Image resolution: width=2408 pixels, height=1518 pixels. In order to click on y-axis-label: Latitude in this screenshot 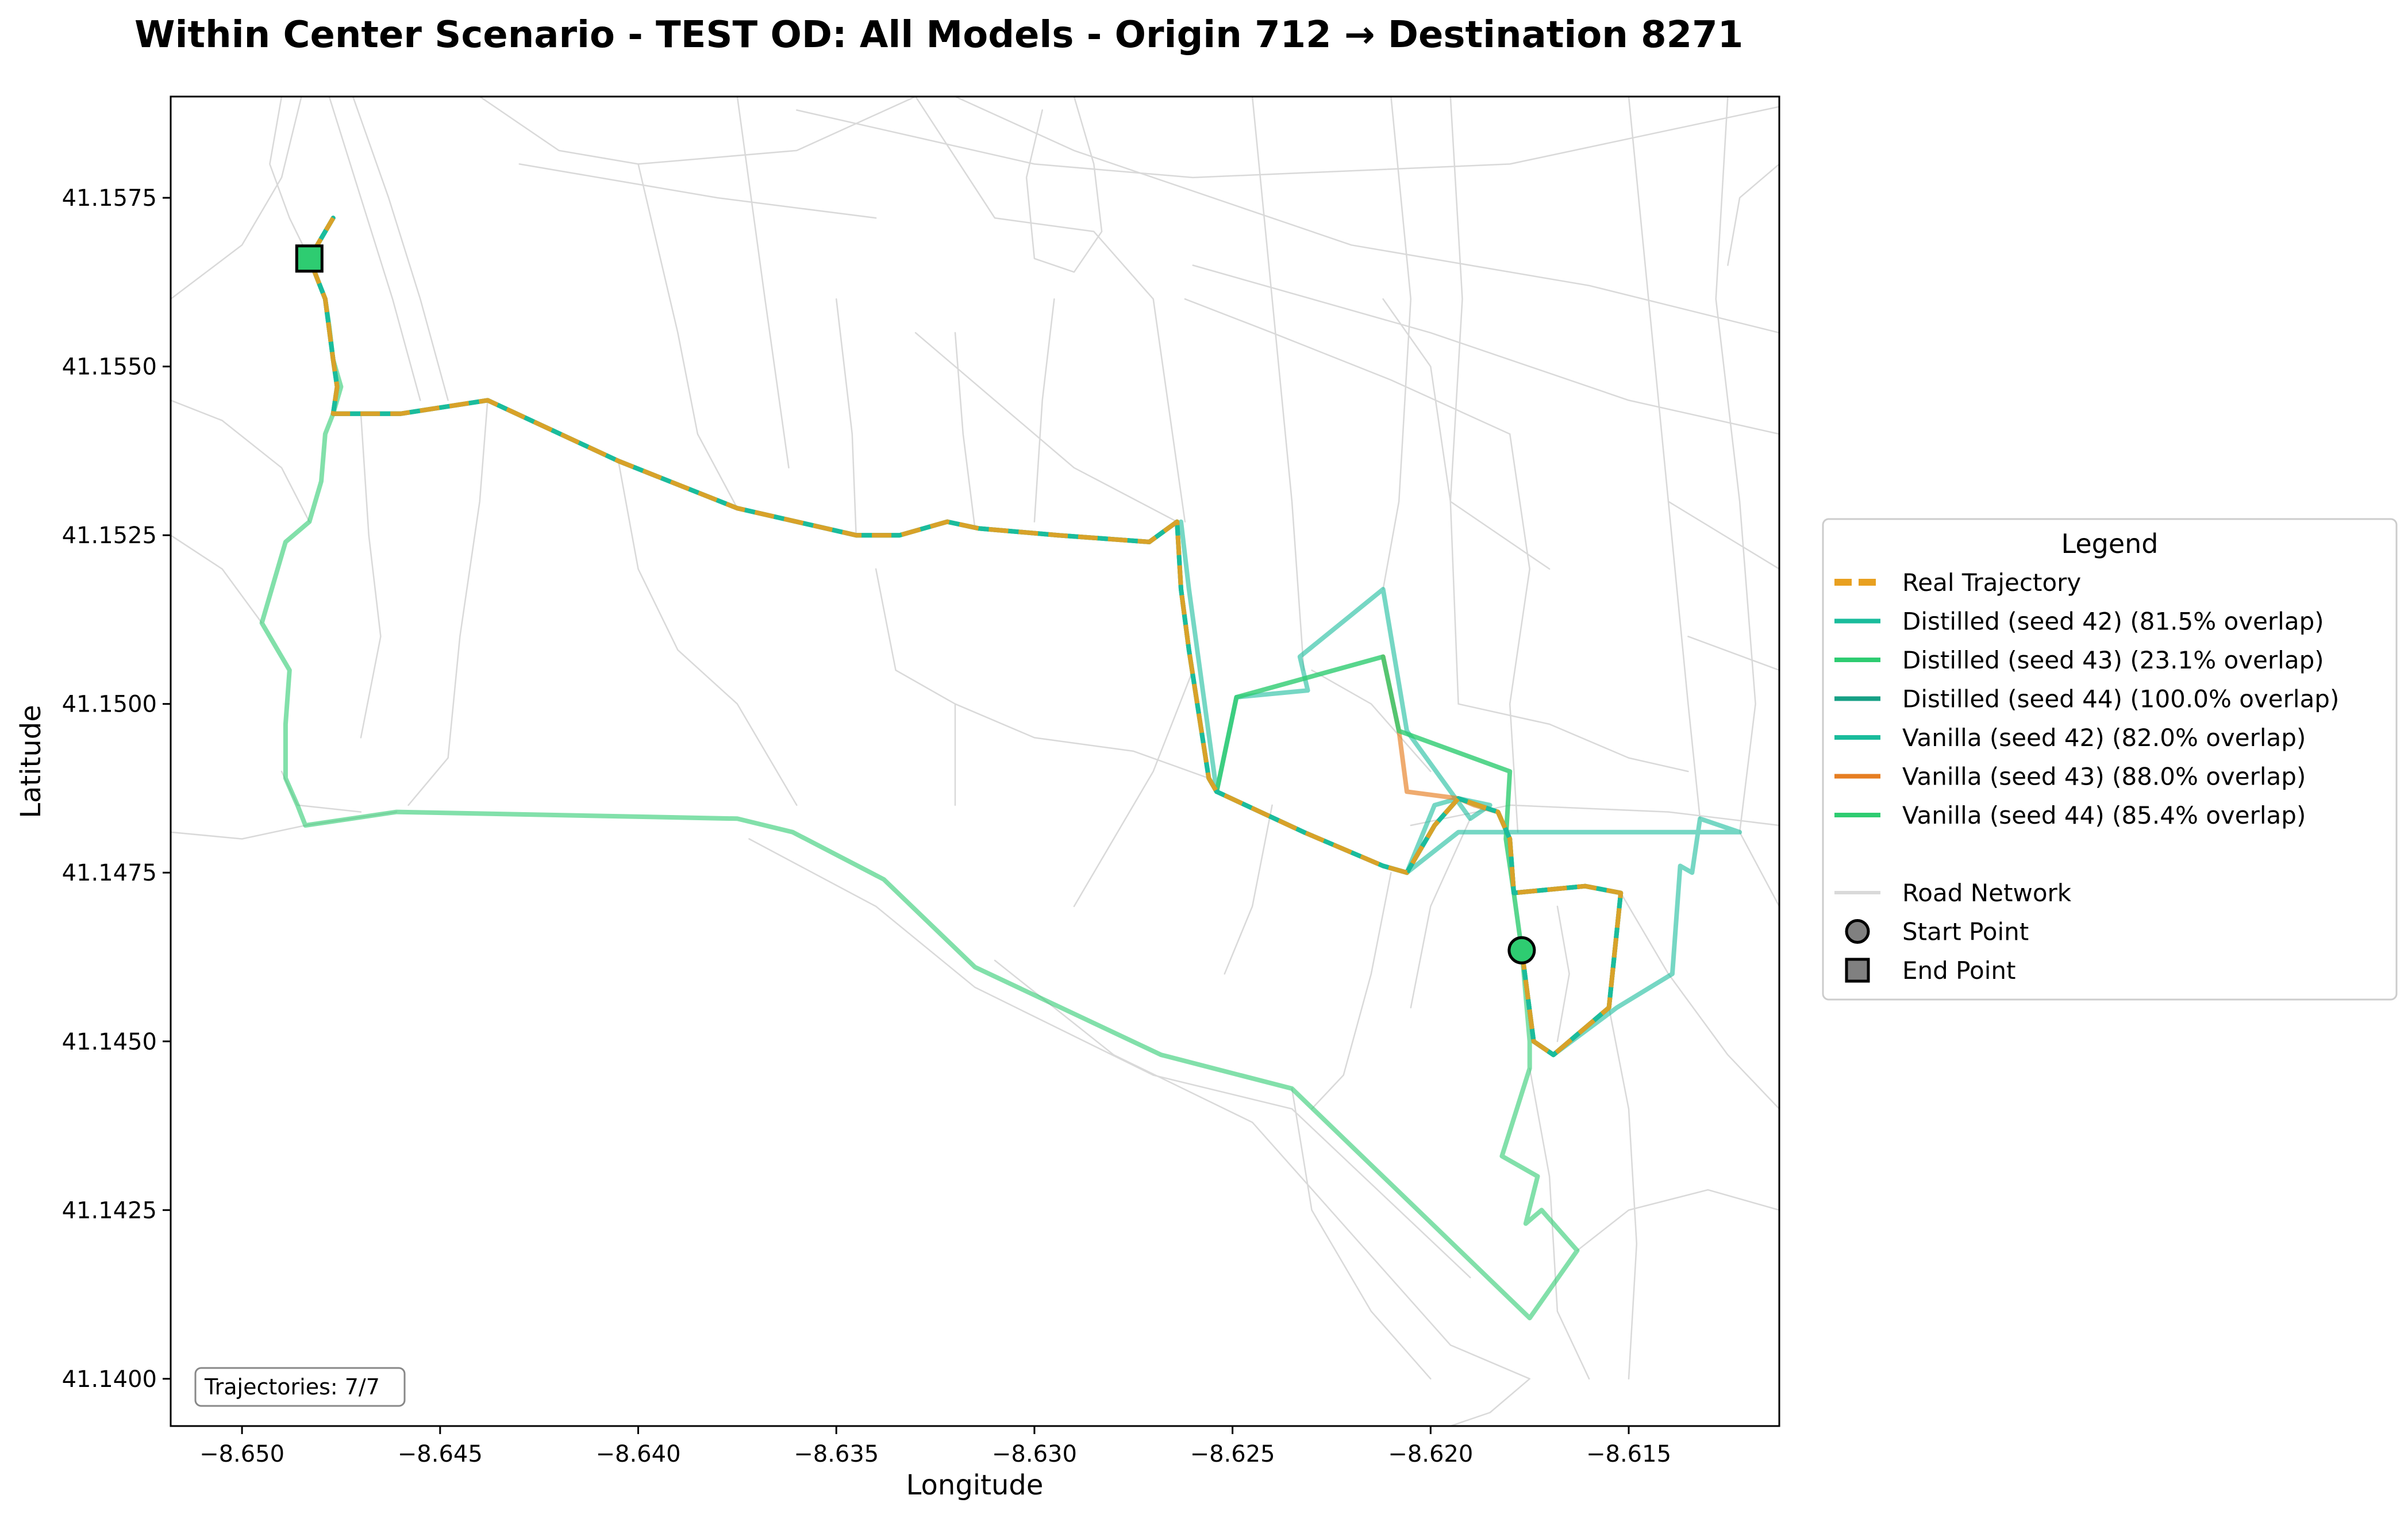, I will do `click(31, 762)`.